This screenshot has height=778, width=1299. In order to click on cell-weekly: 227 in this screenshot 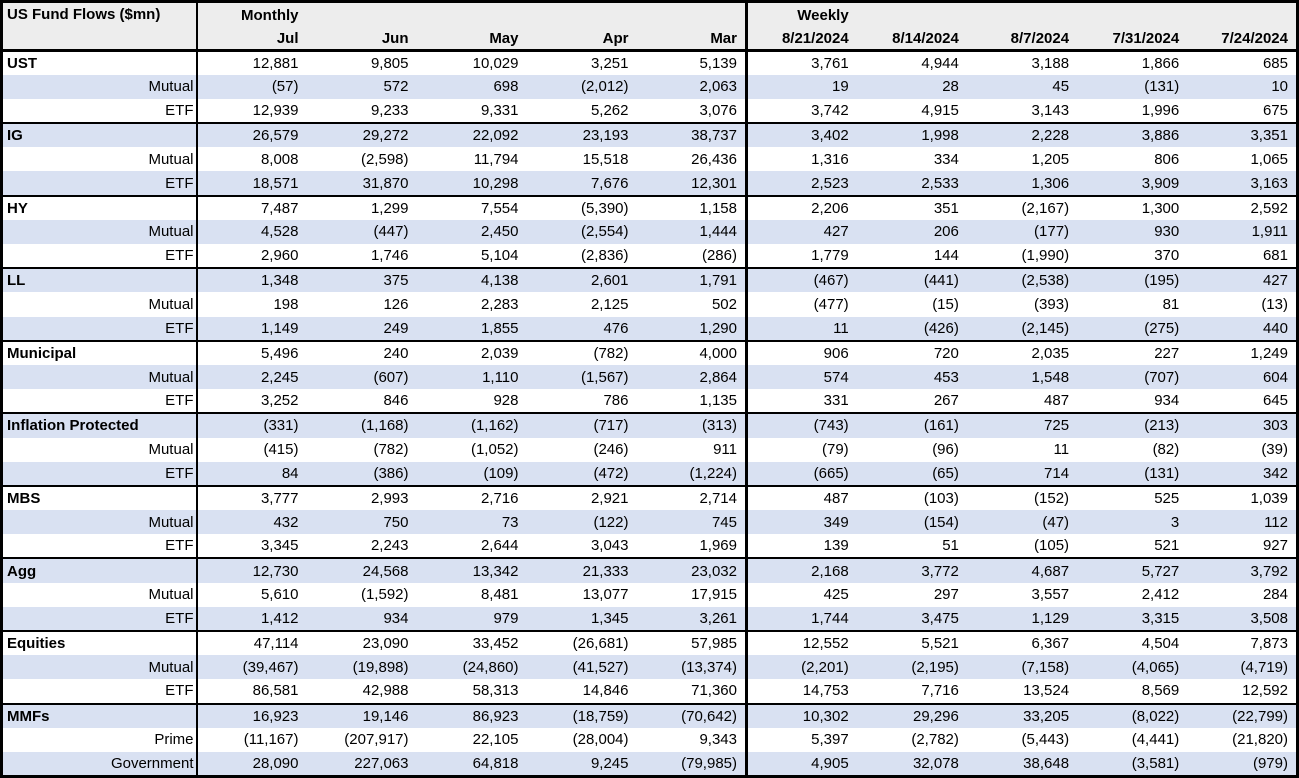, I will do `click(1132, 352)`.